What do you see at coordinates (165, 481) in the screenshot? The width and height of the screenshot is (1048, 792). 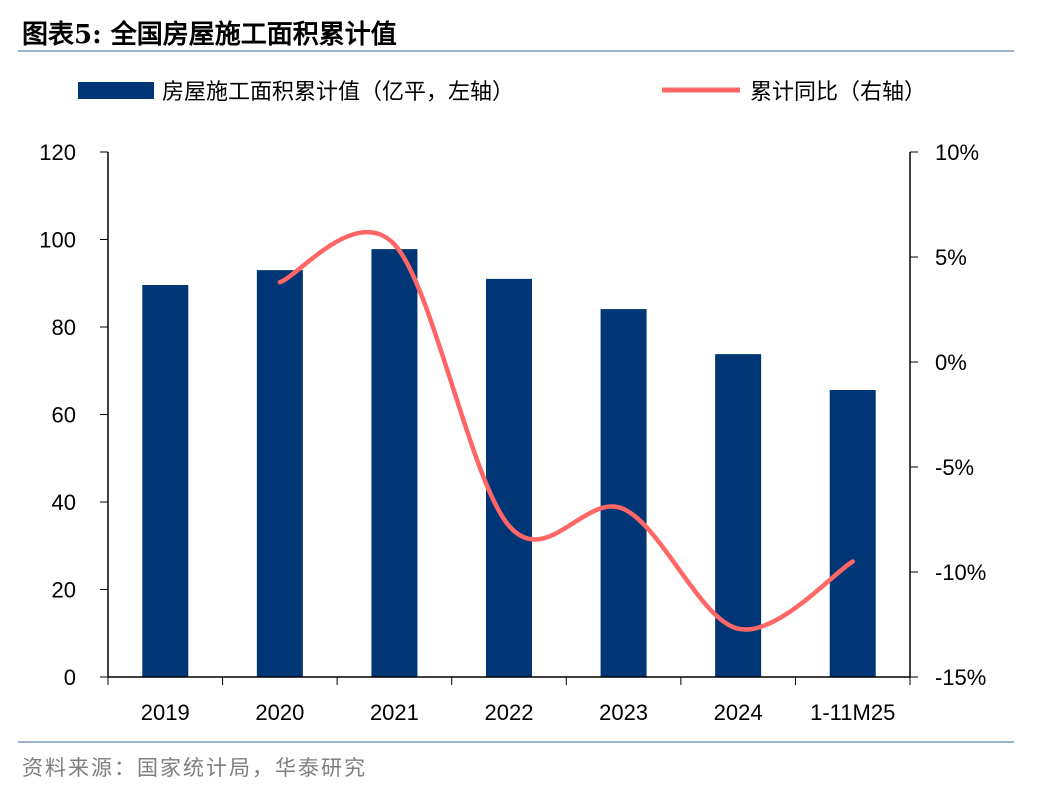 I see `bar-2019` at bounding box center [165, 481].